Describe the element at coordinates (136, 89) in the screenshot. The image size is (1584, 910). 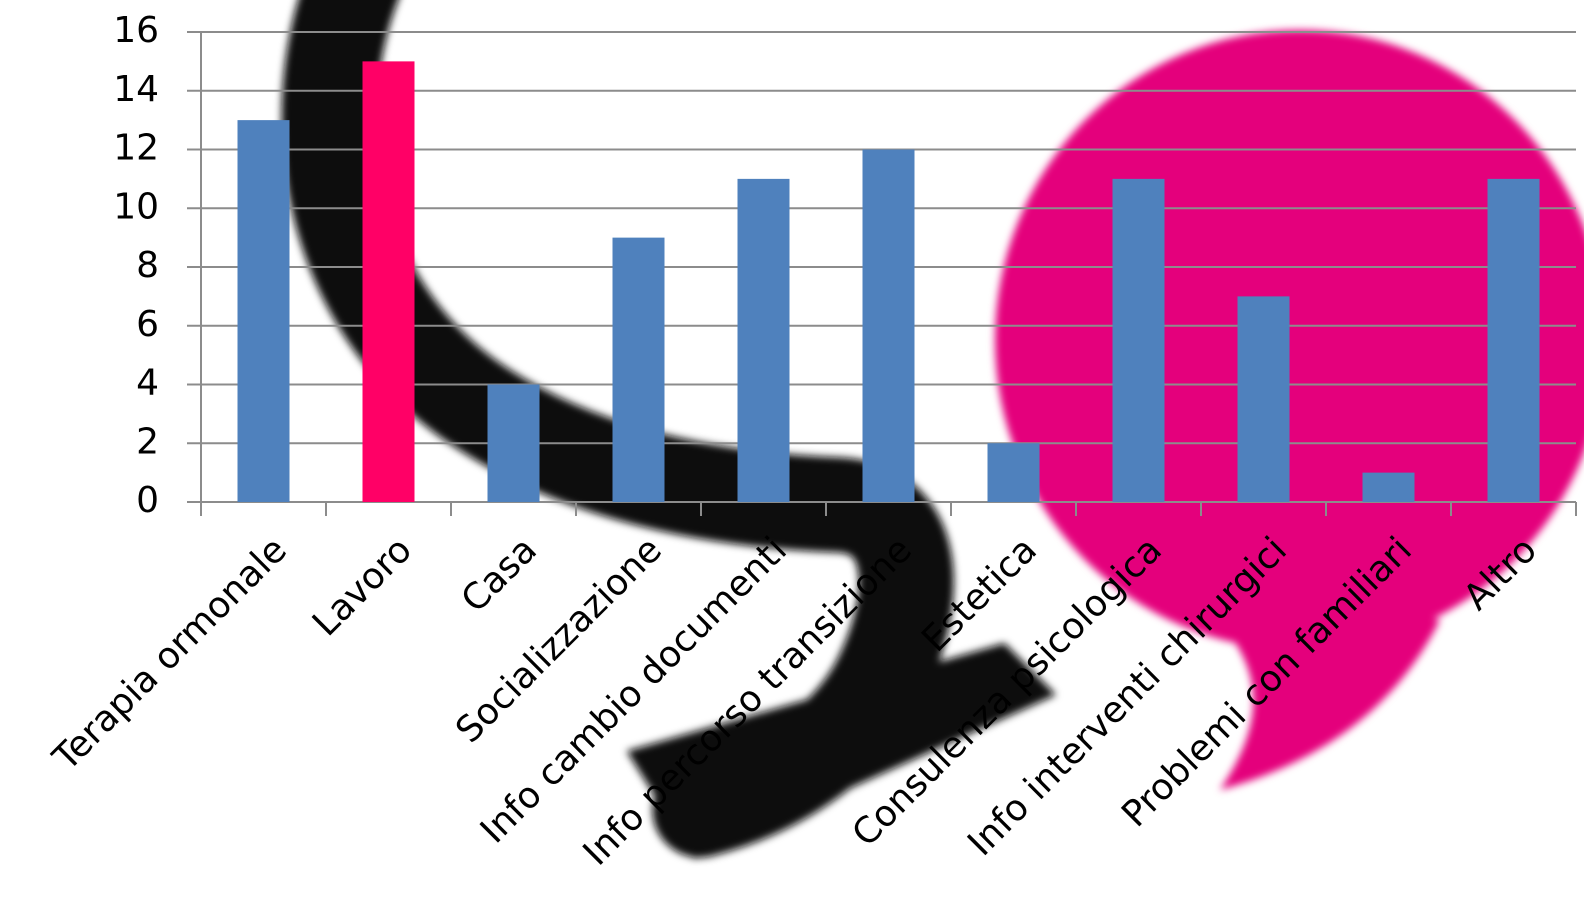
I see `y-tick-label: 14` at that location.